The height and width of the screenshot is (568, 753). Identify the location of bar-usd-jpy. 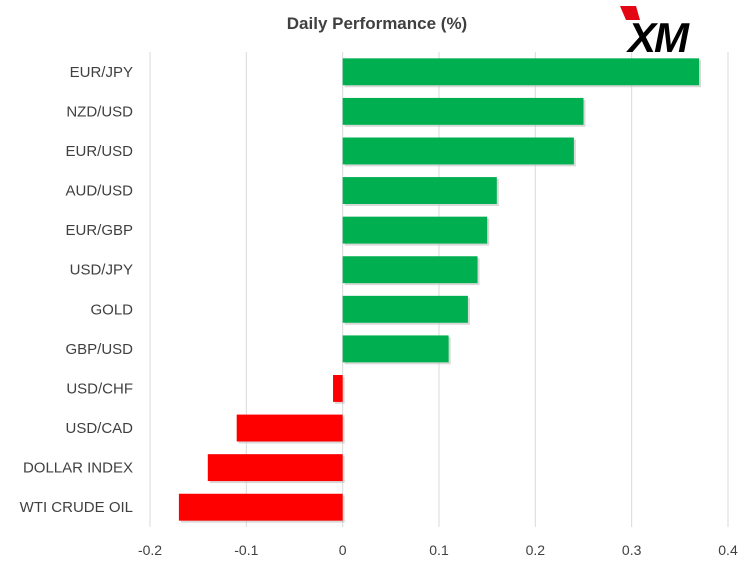
(410, 270).